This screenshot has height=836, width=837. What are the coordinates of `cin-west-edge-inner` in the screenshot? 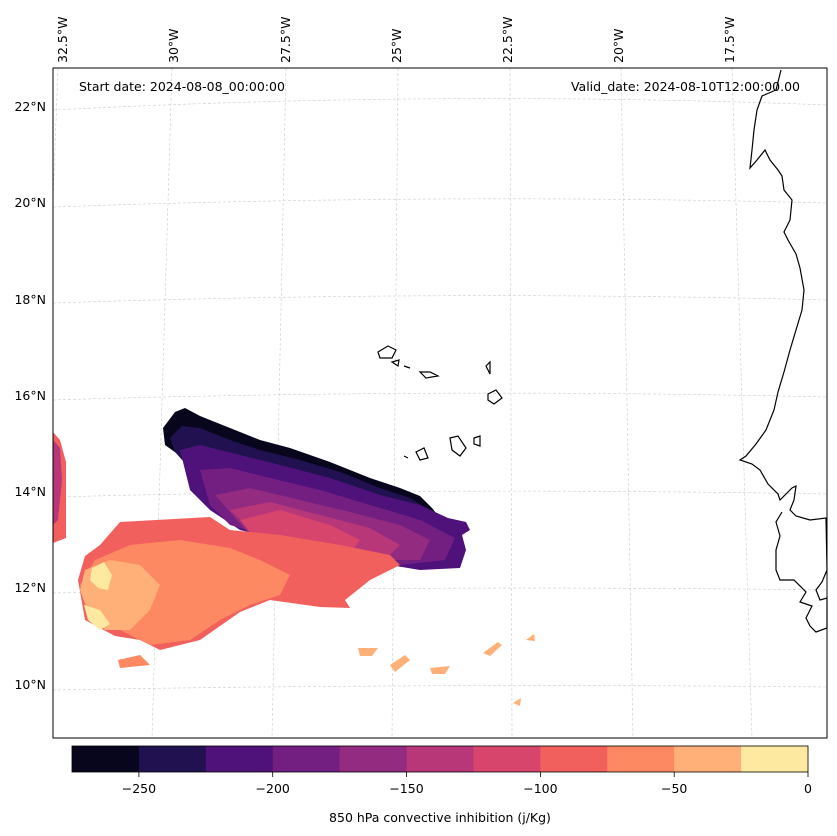 It's located at (57, 482).